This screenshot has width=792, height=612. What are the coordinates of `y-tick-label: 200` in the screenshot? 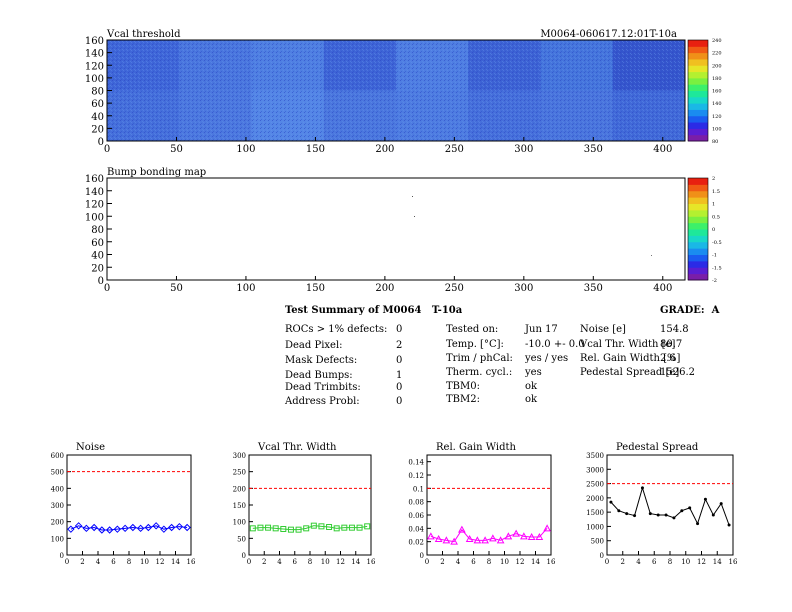 It's located at (57, 523).